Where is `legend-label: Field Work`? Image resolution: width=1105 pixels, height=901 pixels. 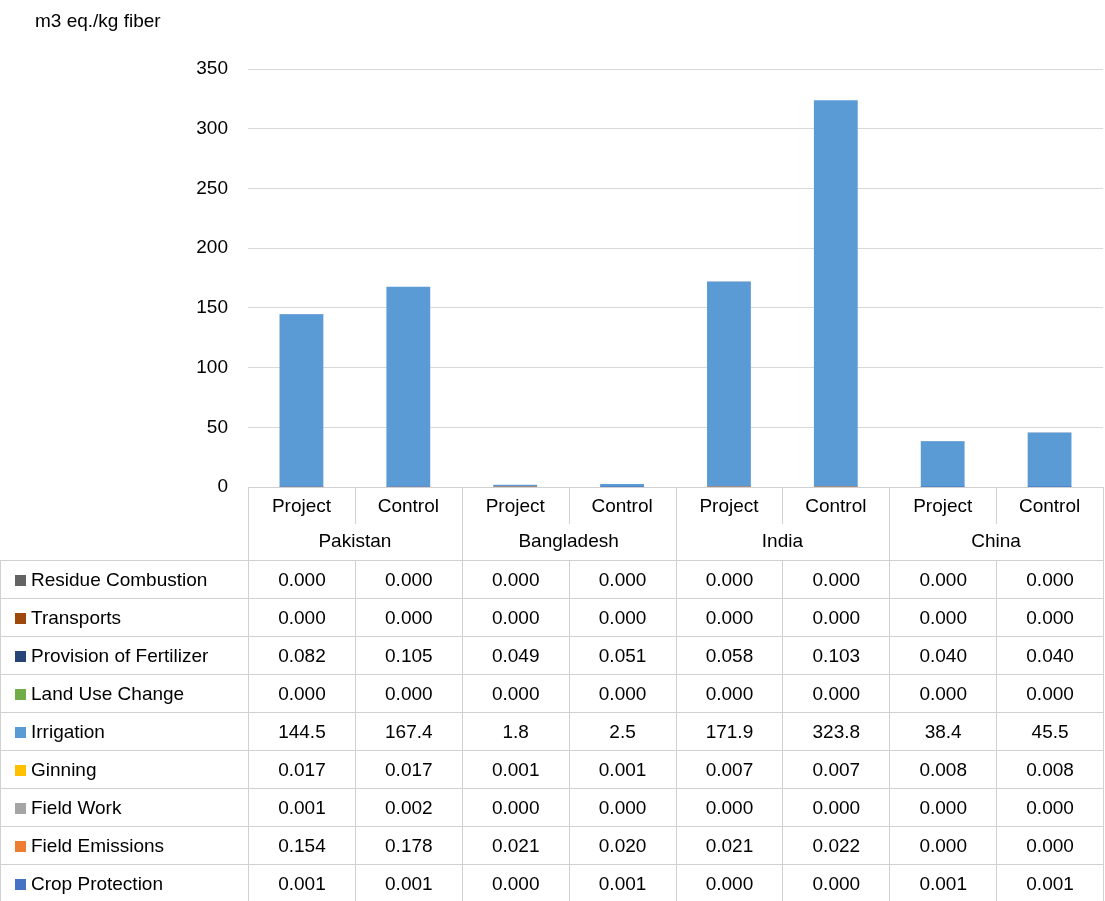
legend-label: Field Work is located at coordinates (124, 807).